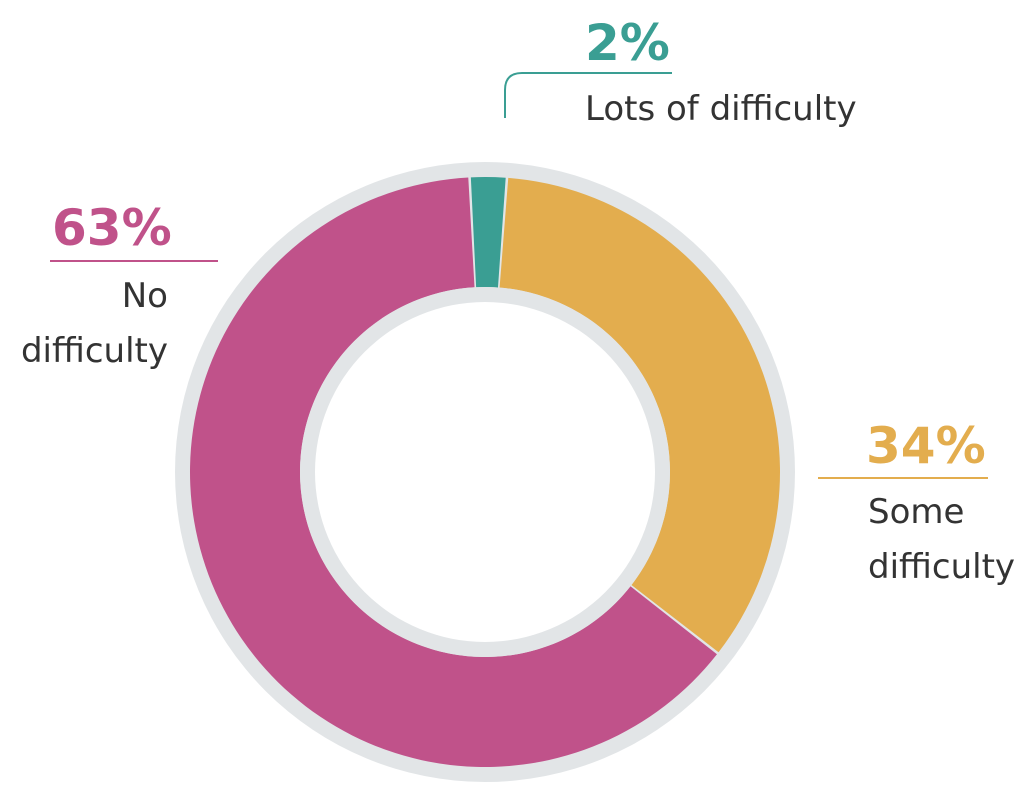  What do you see at coordinates (588, 95) in the screenshot?
I see `leader-line-lots-of-difficulty` at bounding box center [588, 95].